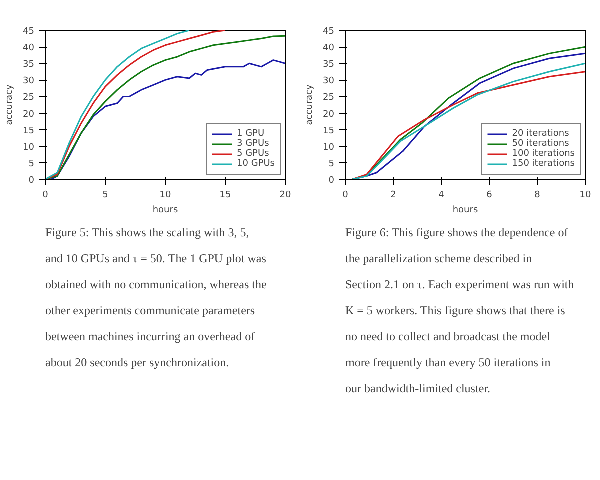  What do you see at coordinates (541, 144) in the screenshot?
I see `legend-label: 50 iterations` at bounding box center [541, 144].